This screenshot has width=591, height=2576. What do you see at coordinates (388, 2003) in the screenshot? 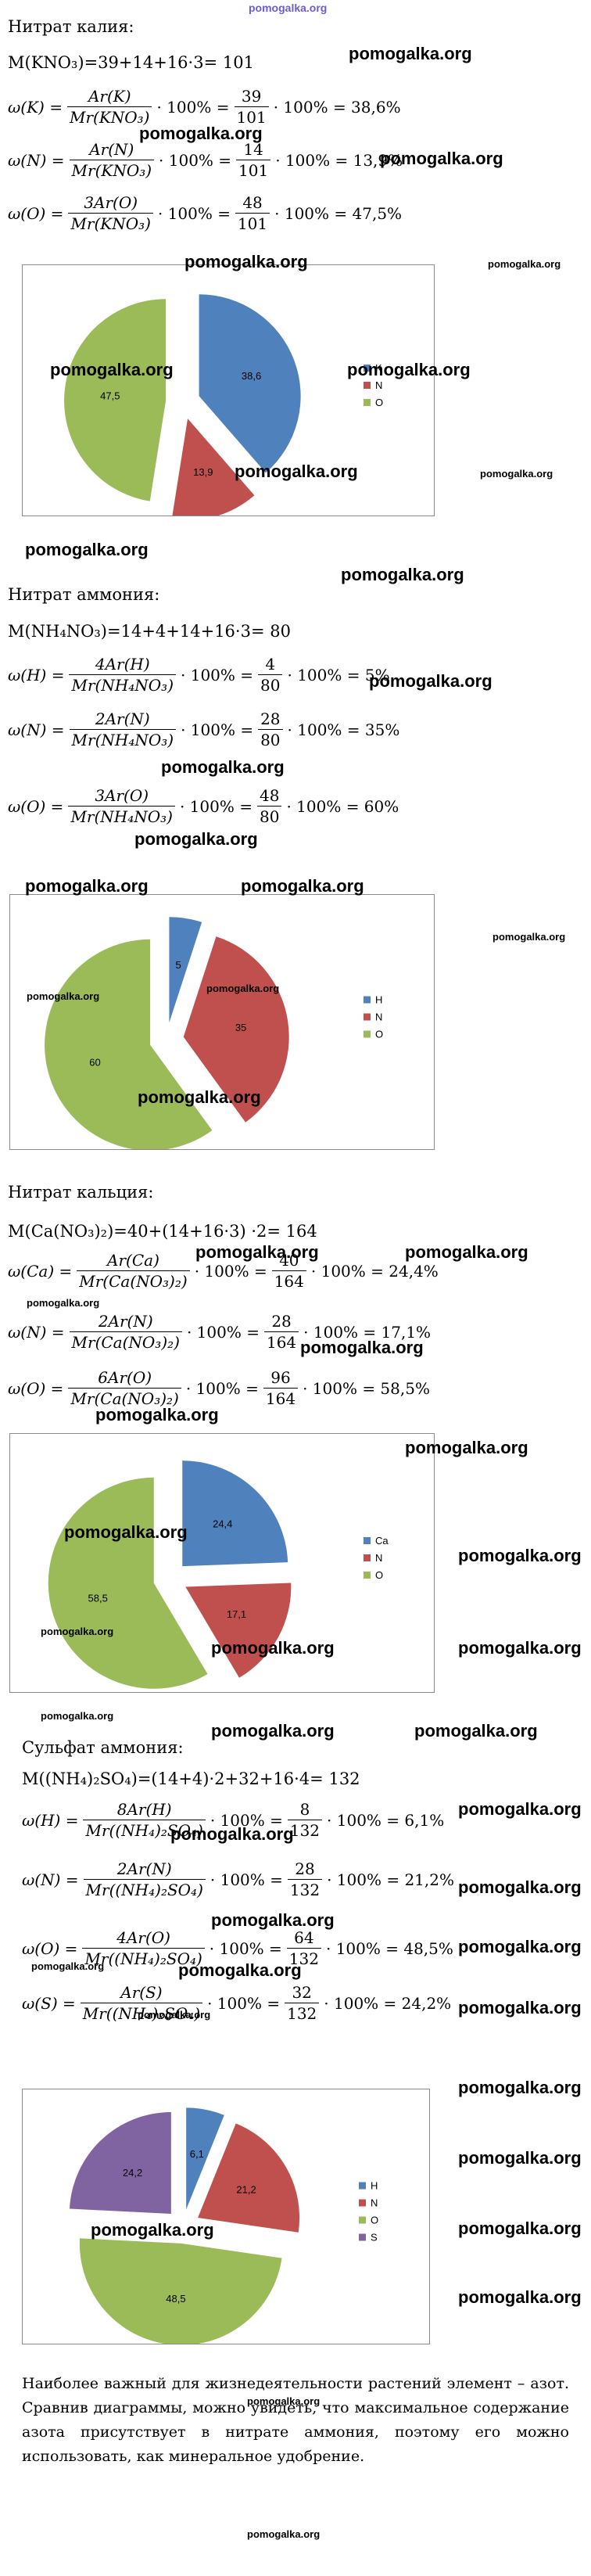
I see `formula-result: · 100% = 24,2%` at bounding box center [388, 2003].